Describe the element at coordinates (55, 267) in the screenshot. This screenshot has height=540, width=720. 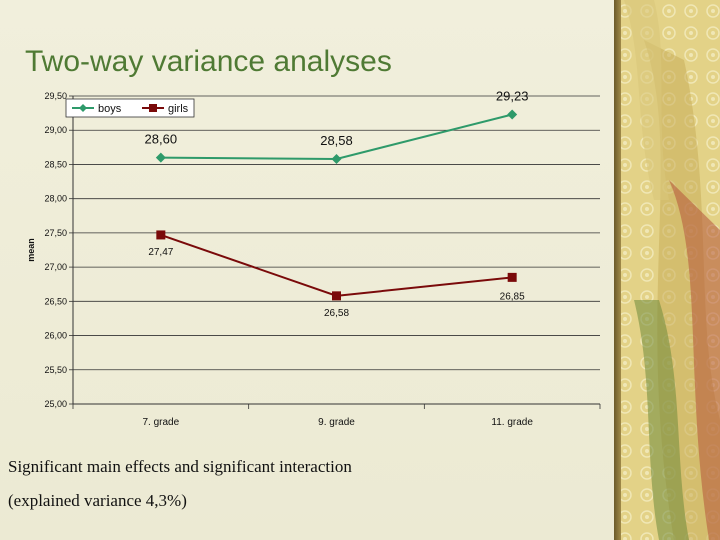
I see `y-tick-label: 27,00` at that location.